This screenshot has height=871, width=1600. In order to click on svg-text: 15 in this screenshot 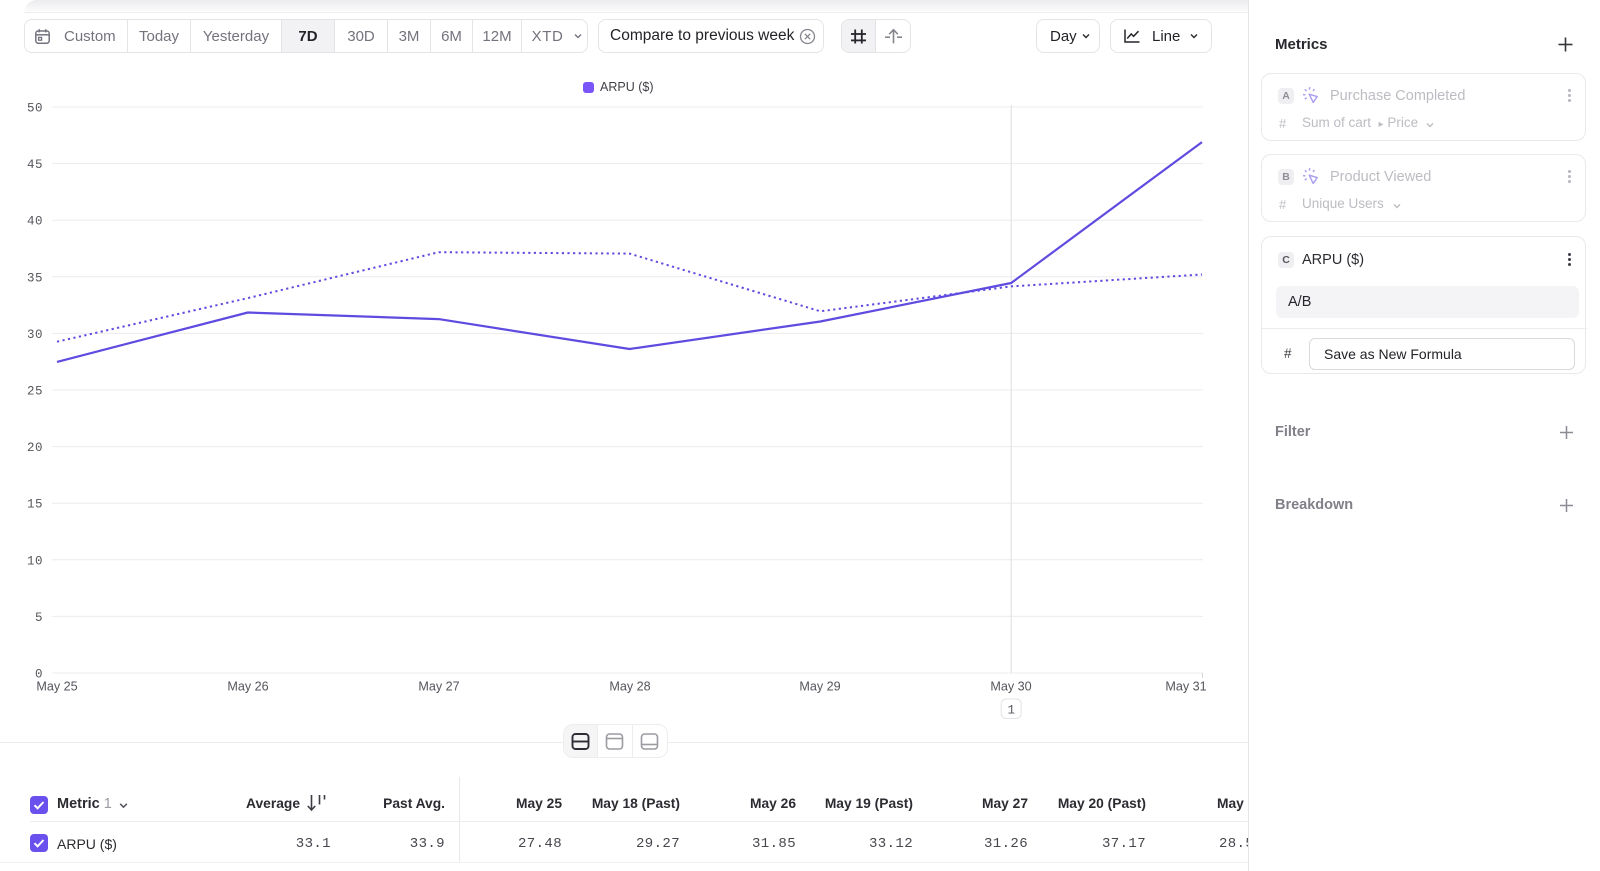, I will do `click(35, 505)`.